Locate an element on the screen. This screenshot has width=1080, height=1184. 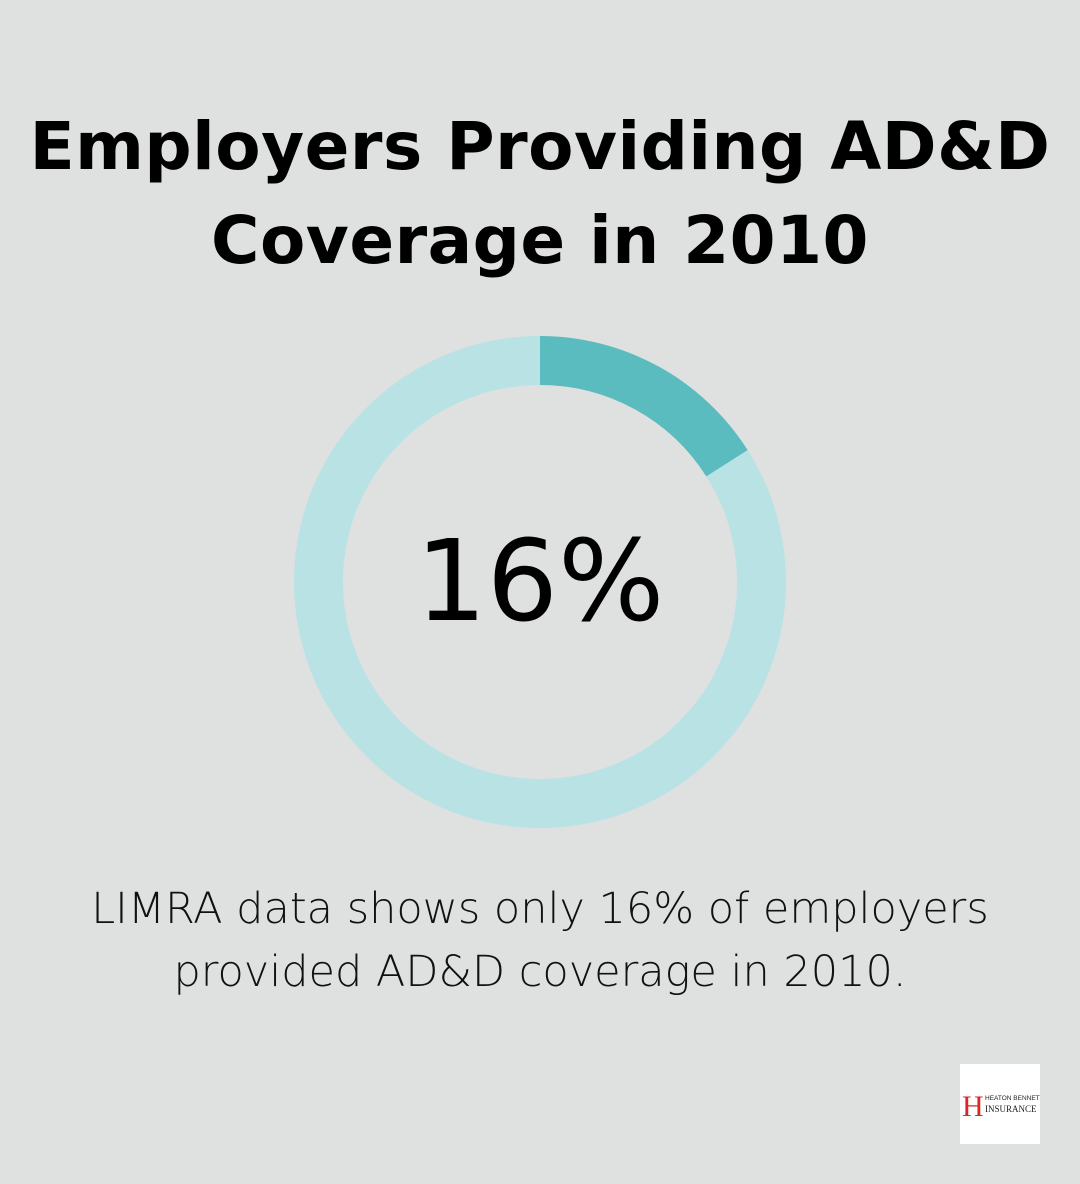
company-logo: H HEATON BENNETT INSURANCE is located at coordinates (1002, 1104).